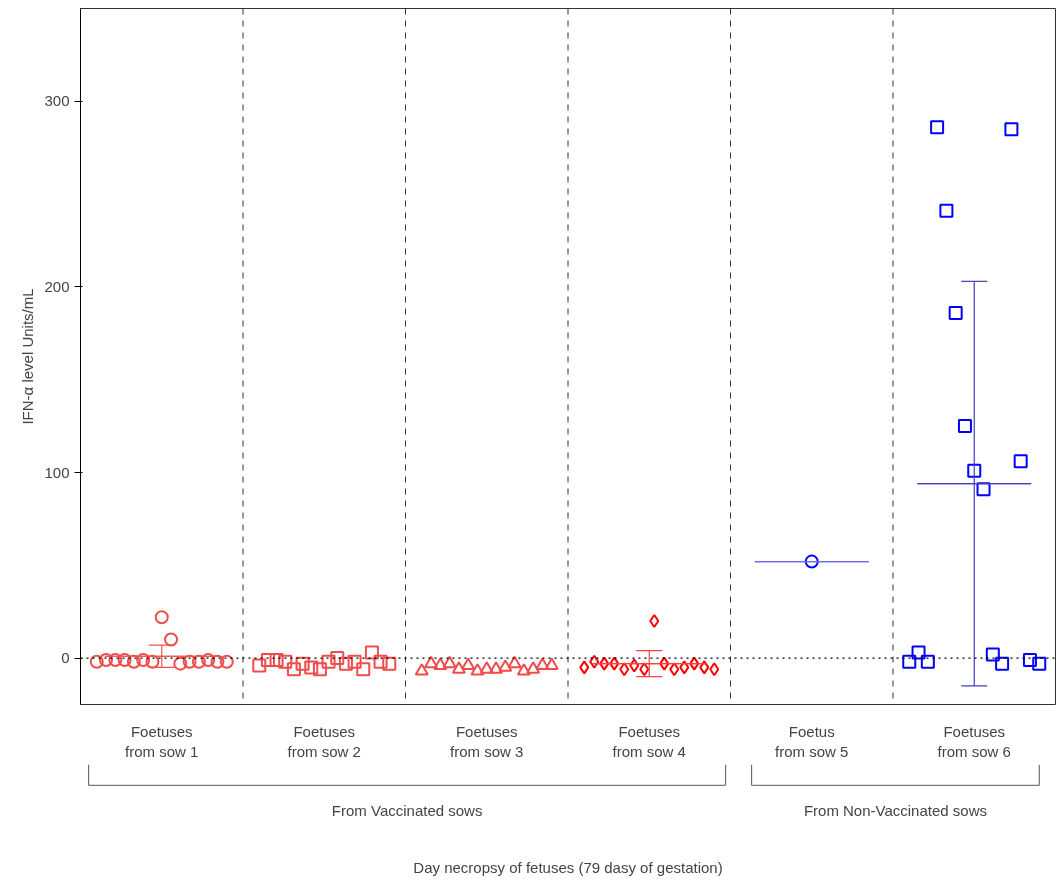 Image resolution: width=1057 pixels, height=881 pixels. I want to click on text: From Non-Vaccinated sows, so click(895, 810).